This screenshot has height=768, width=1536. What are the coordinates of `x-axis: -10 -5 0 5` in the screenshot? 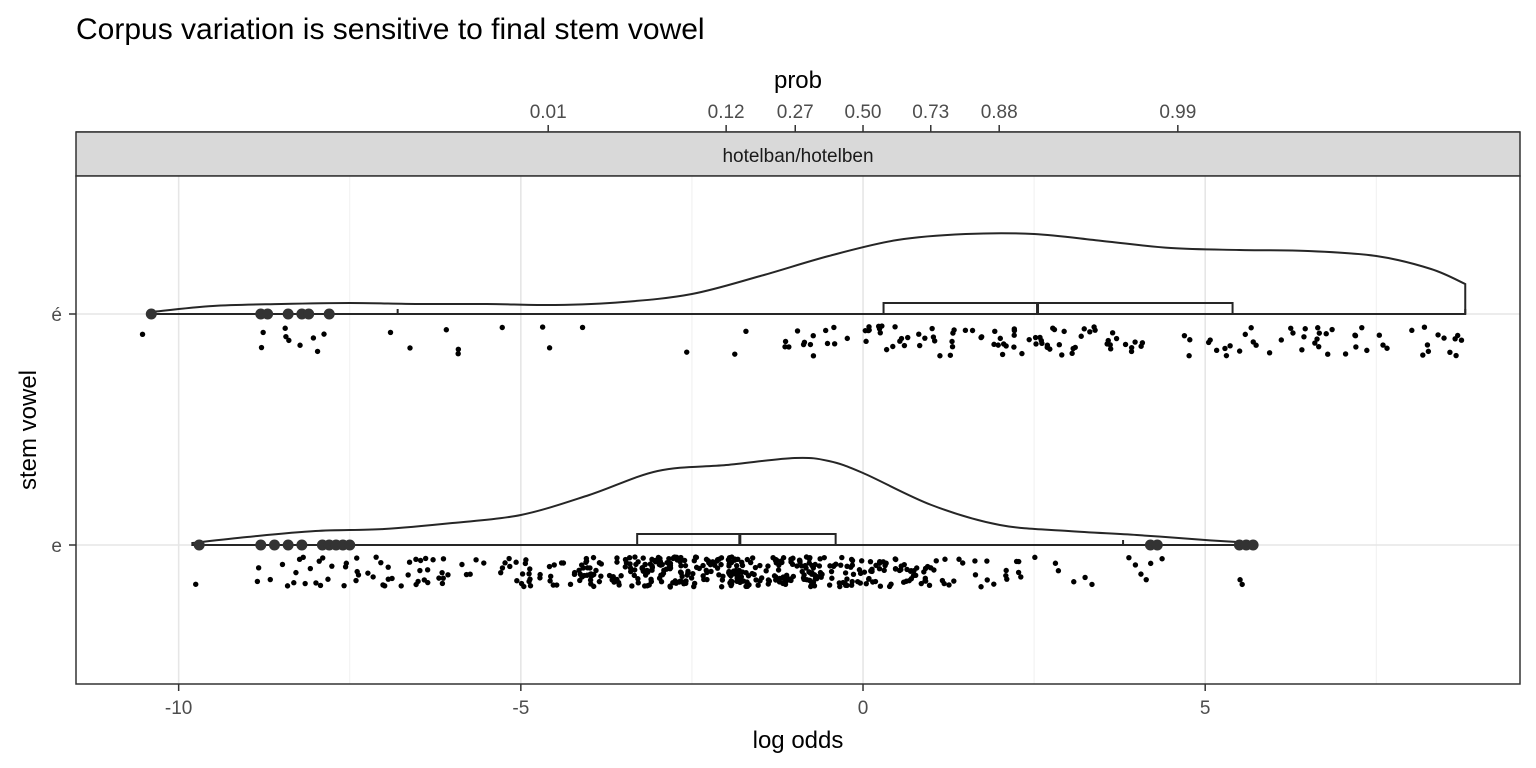 It's located at (687, 701).